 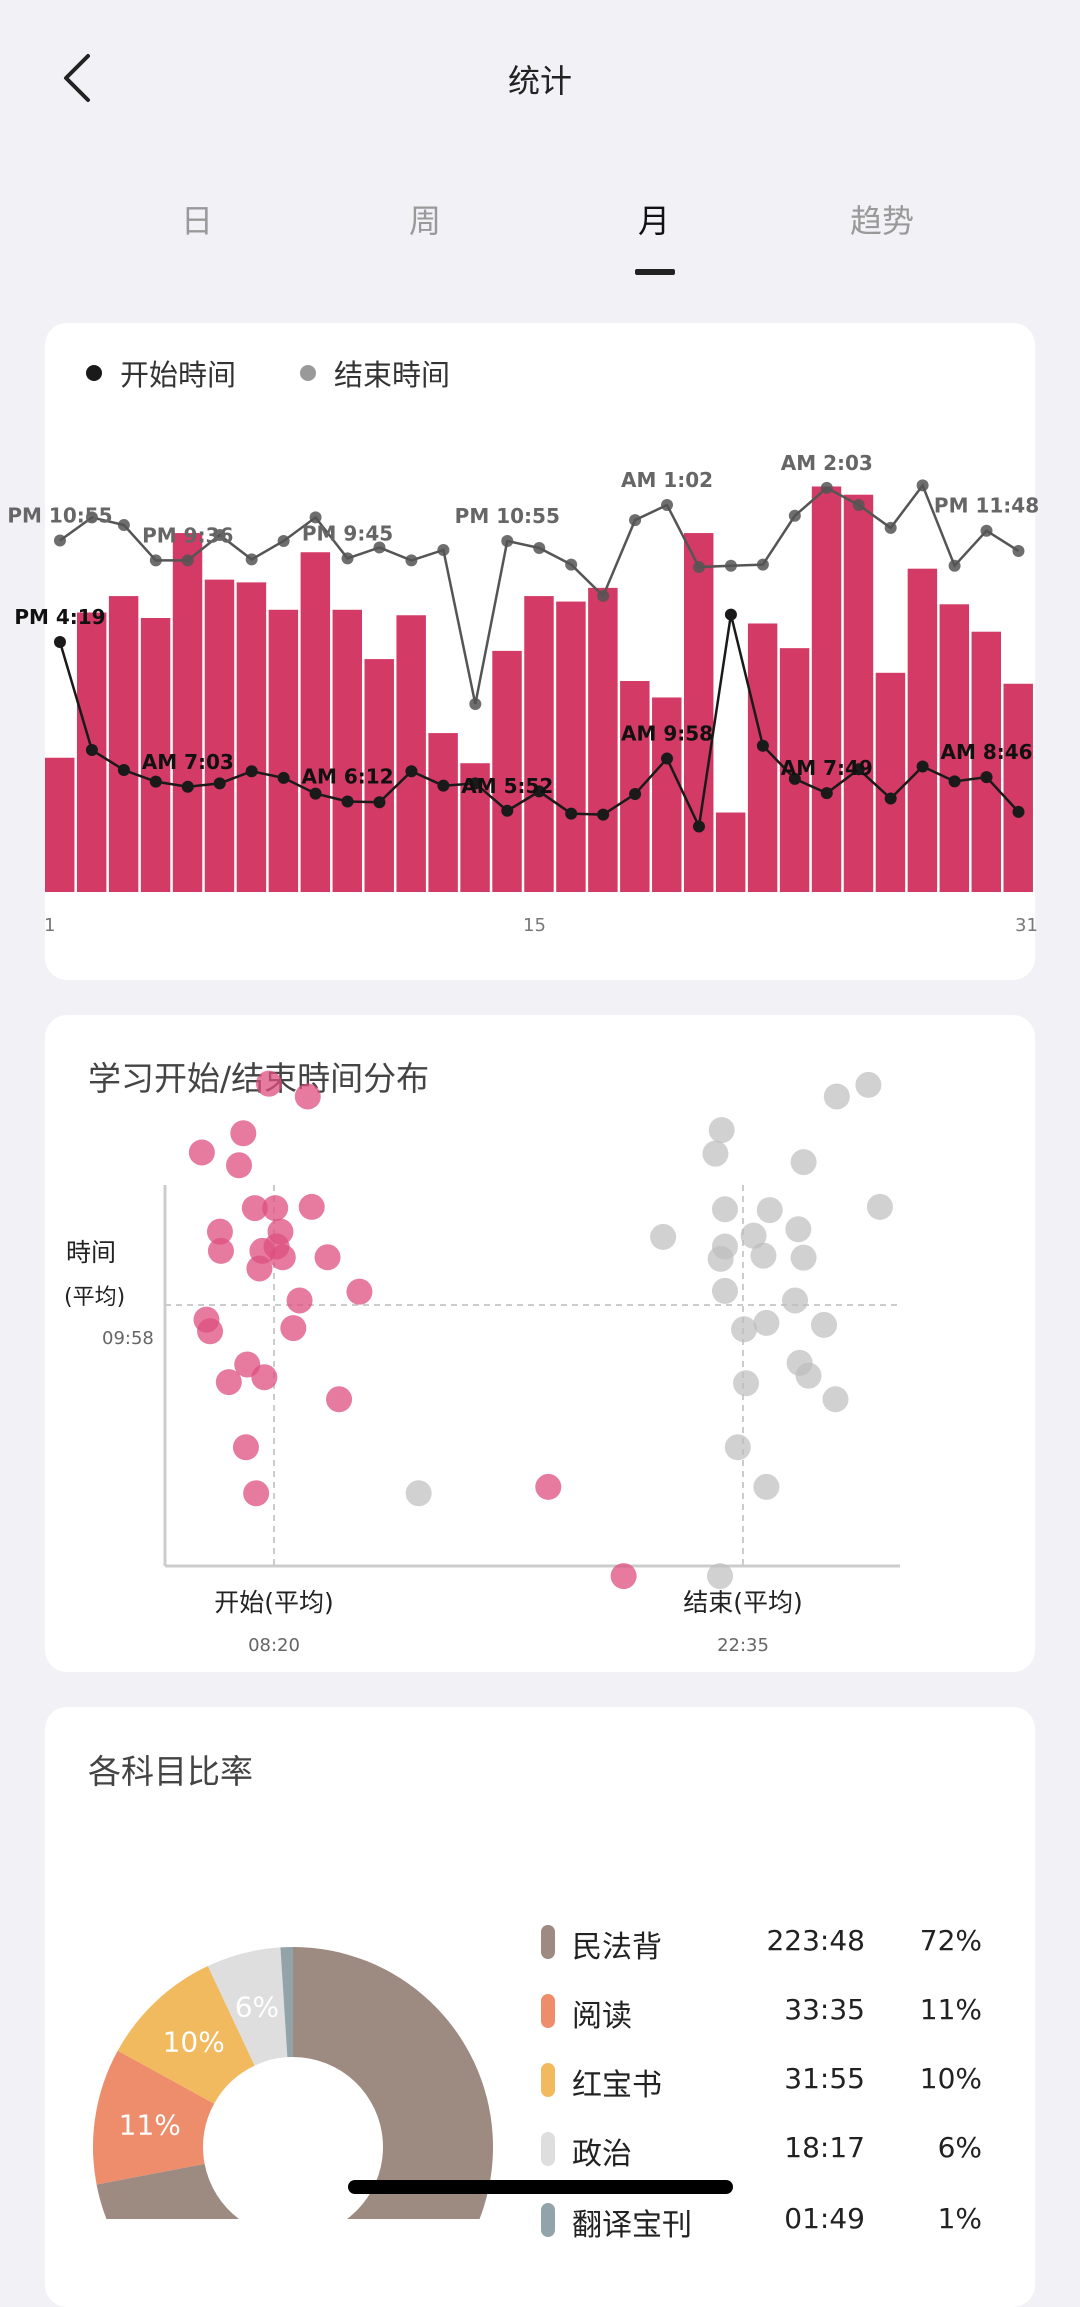 I want to click on y-axis-label: 時间, so click(x=91, y=1252).